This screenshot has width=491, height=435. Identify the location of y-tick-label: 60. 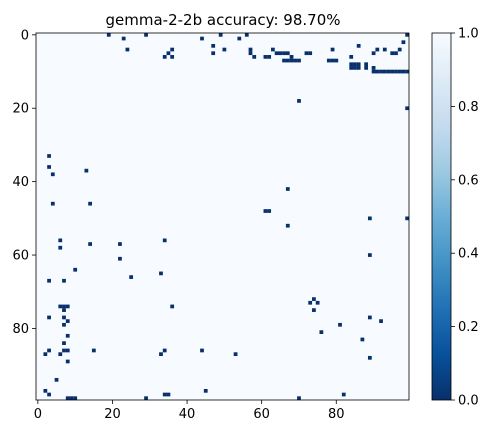
(20, 256).